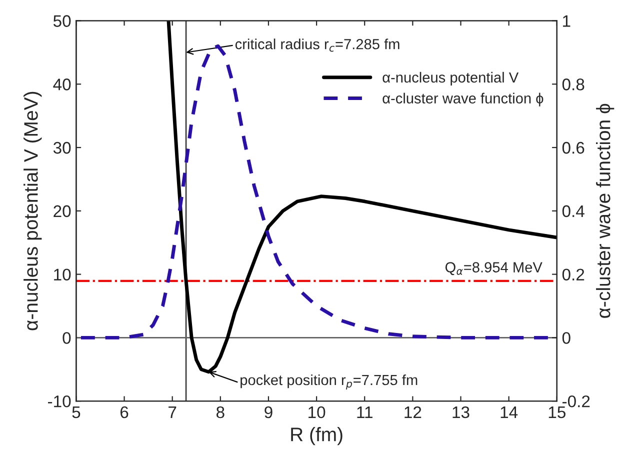 The width and height of the screenshot is (635, 461). Describe the element at coordinates (124, 412) in the screenshot. I see `x-tick-label: 6` at that location.